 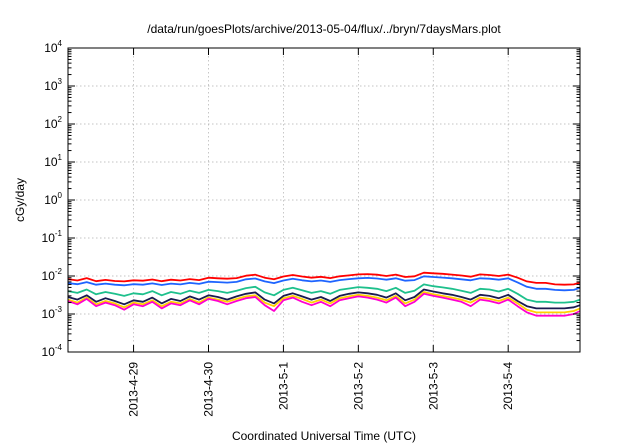 What do you see at coordinates (53, 123) in the screenshot?
I see `y-tick-label: 10²` at bounding box center [53, 123].